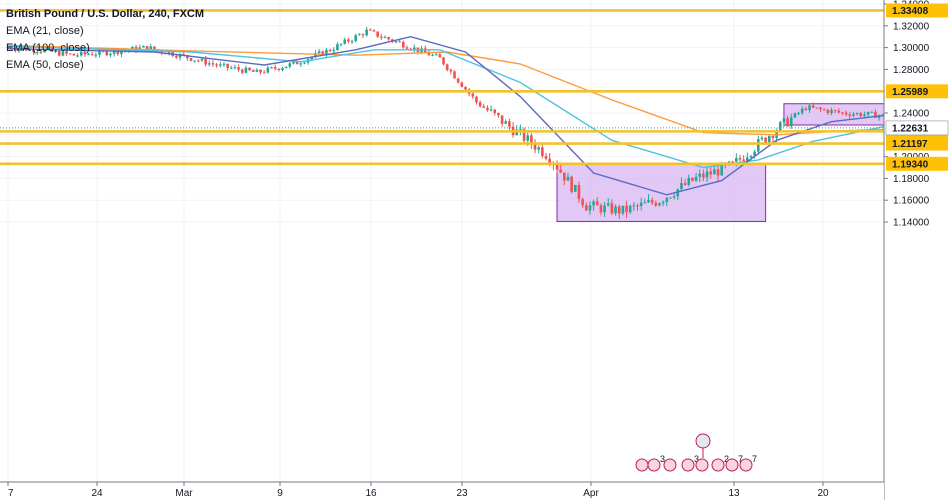  I want to click on price-tick-label: 1.16000, so click(911, 201).